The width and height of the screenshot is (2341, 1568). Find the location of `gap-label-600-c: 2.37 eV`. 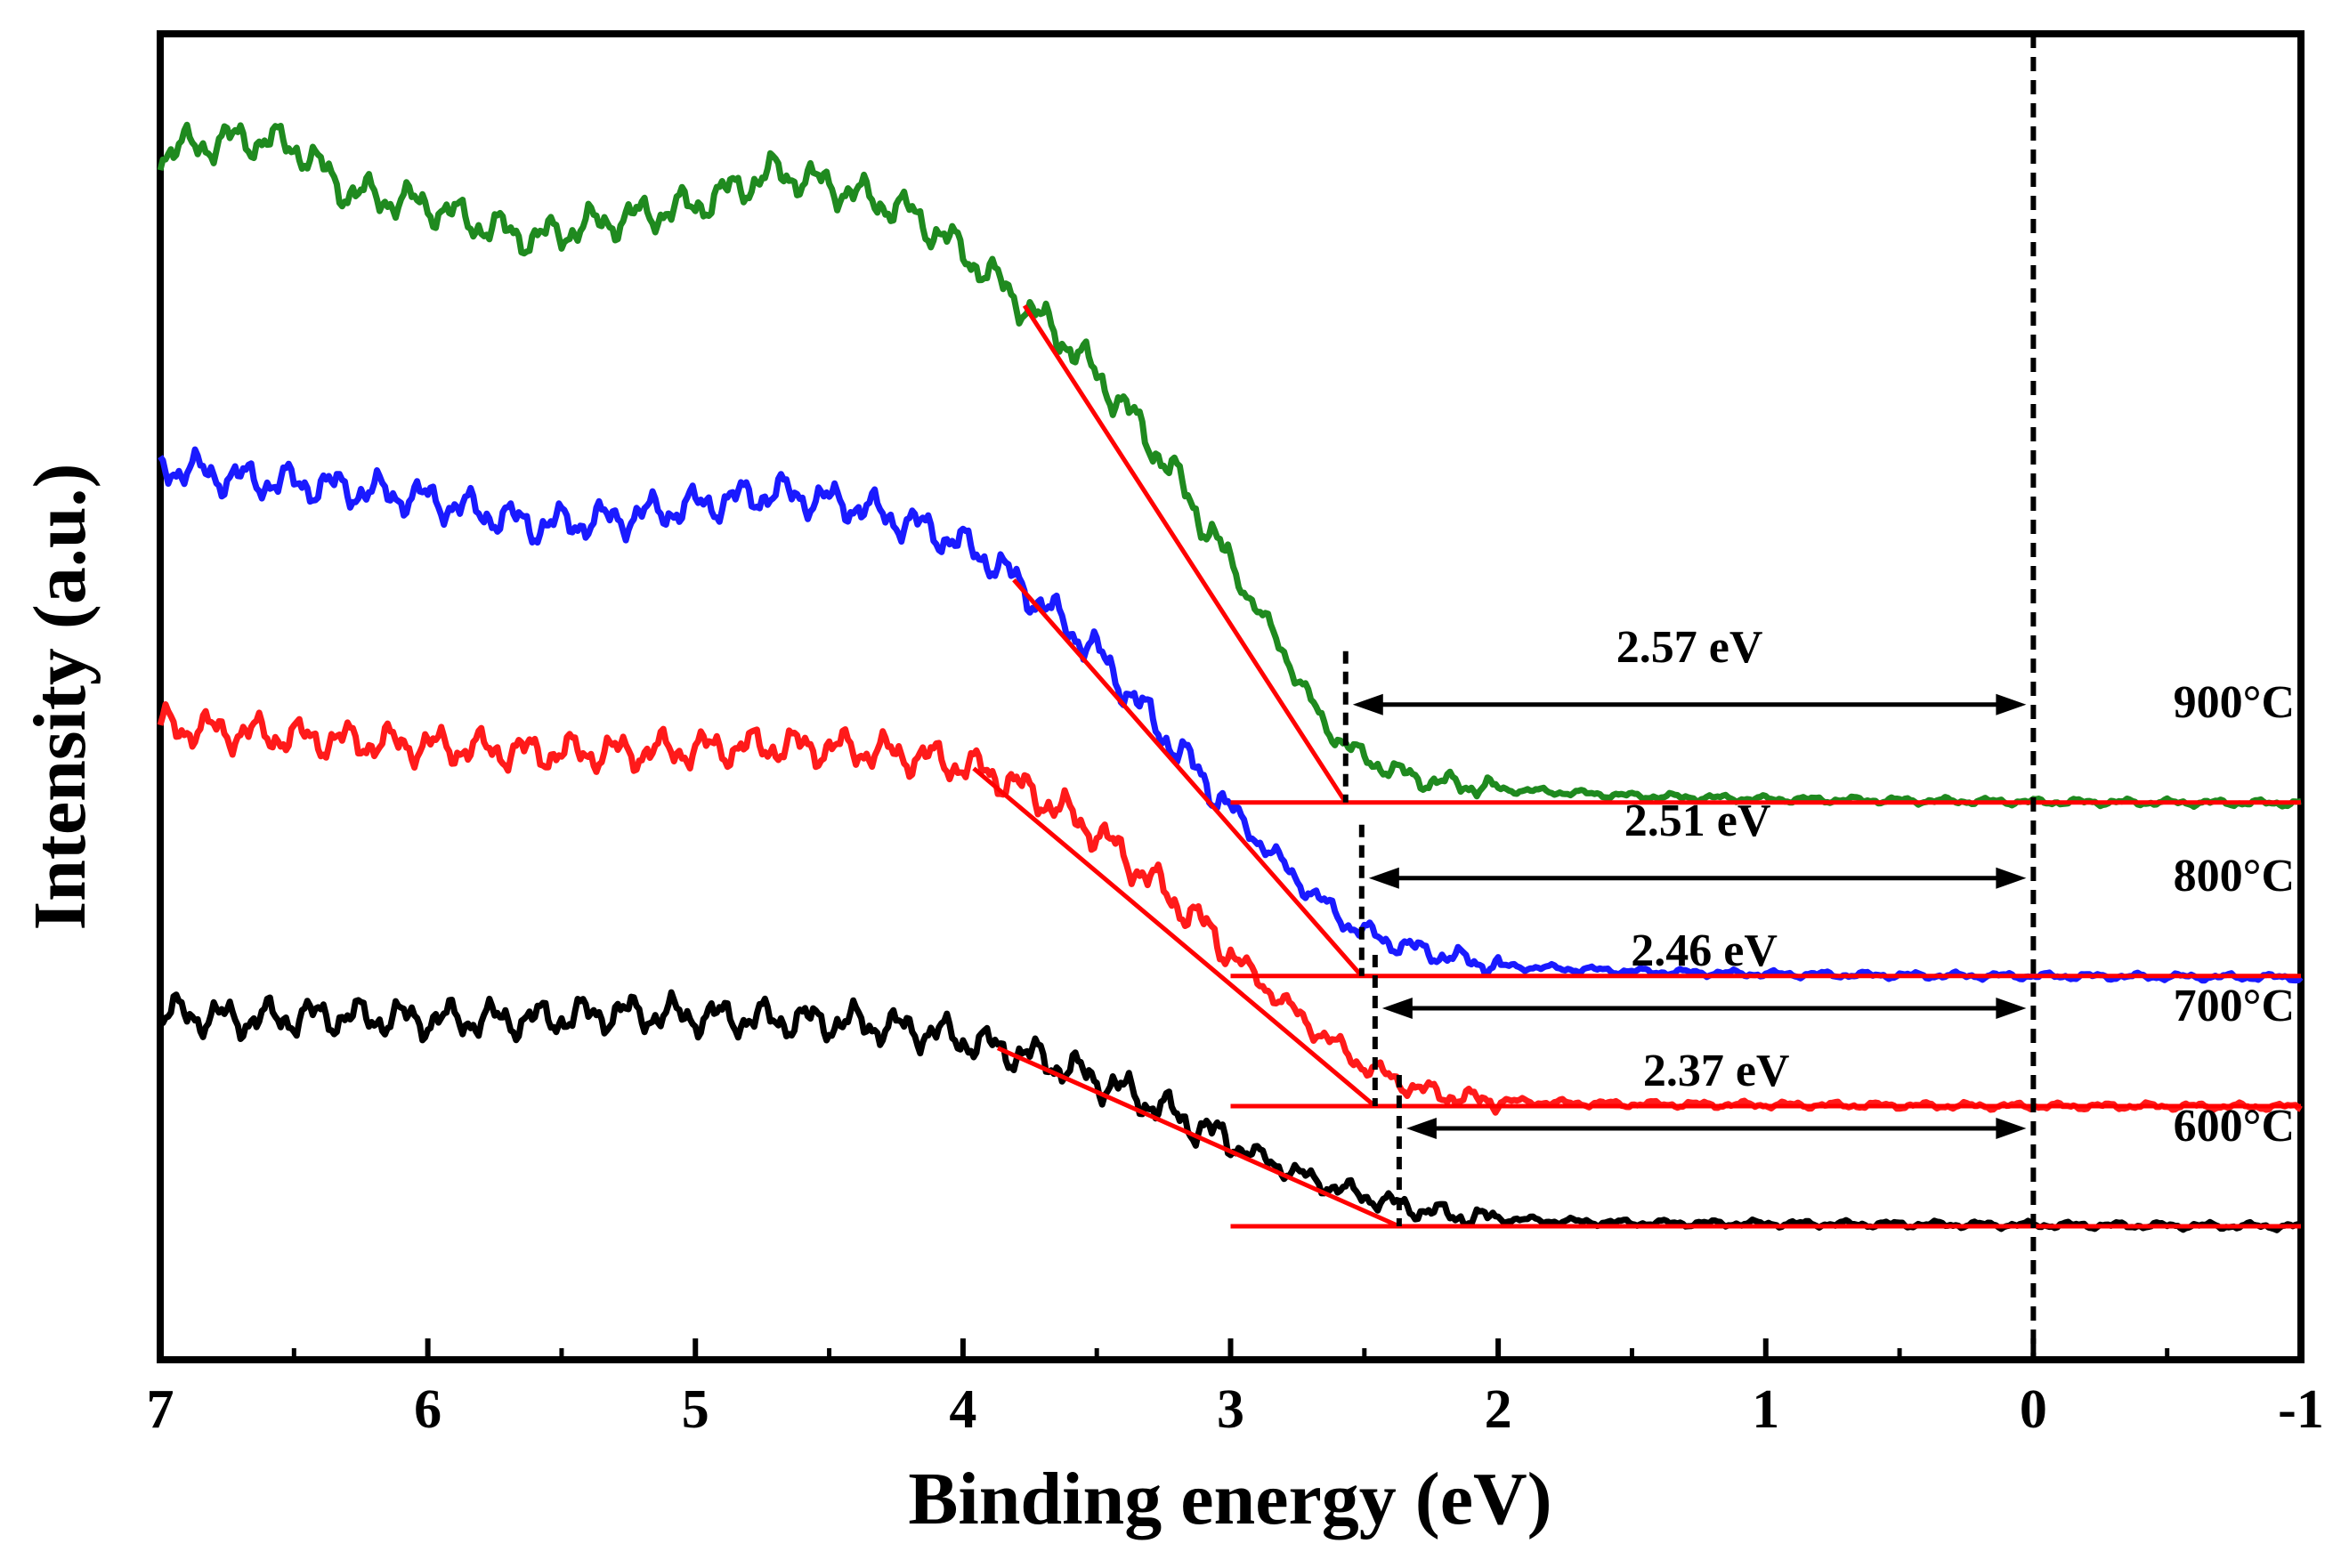

gap-label-600-c: 2.37 eV is located at coordinates (1716, 1071).